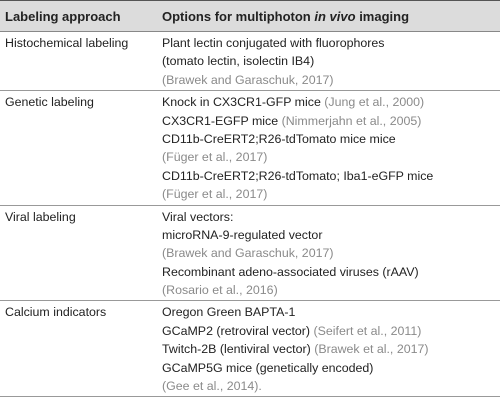 Image resolution: width=500 pixels, height=407 pixels. Describe the element at coordinates (241, 102) in the screenshot. I see `option-text: Knock in CX3CR1-GFP mice` at that location.